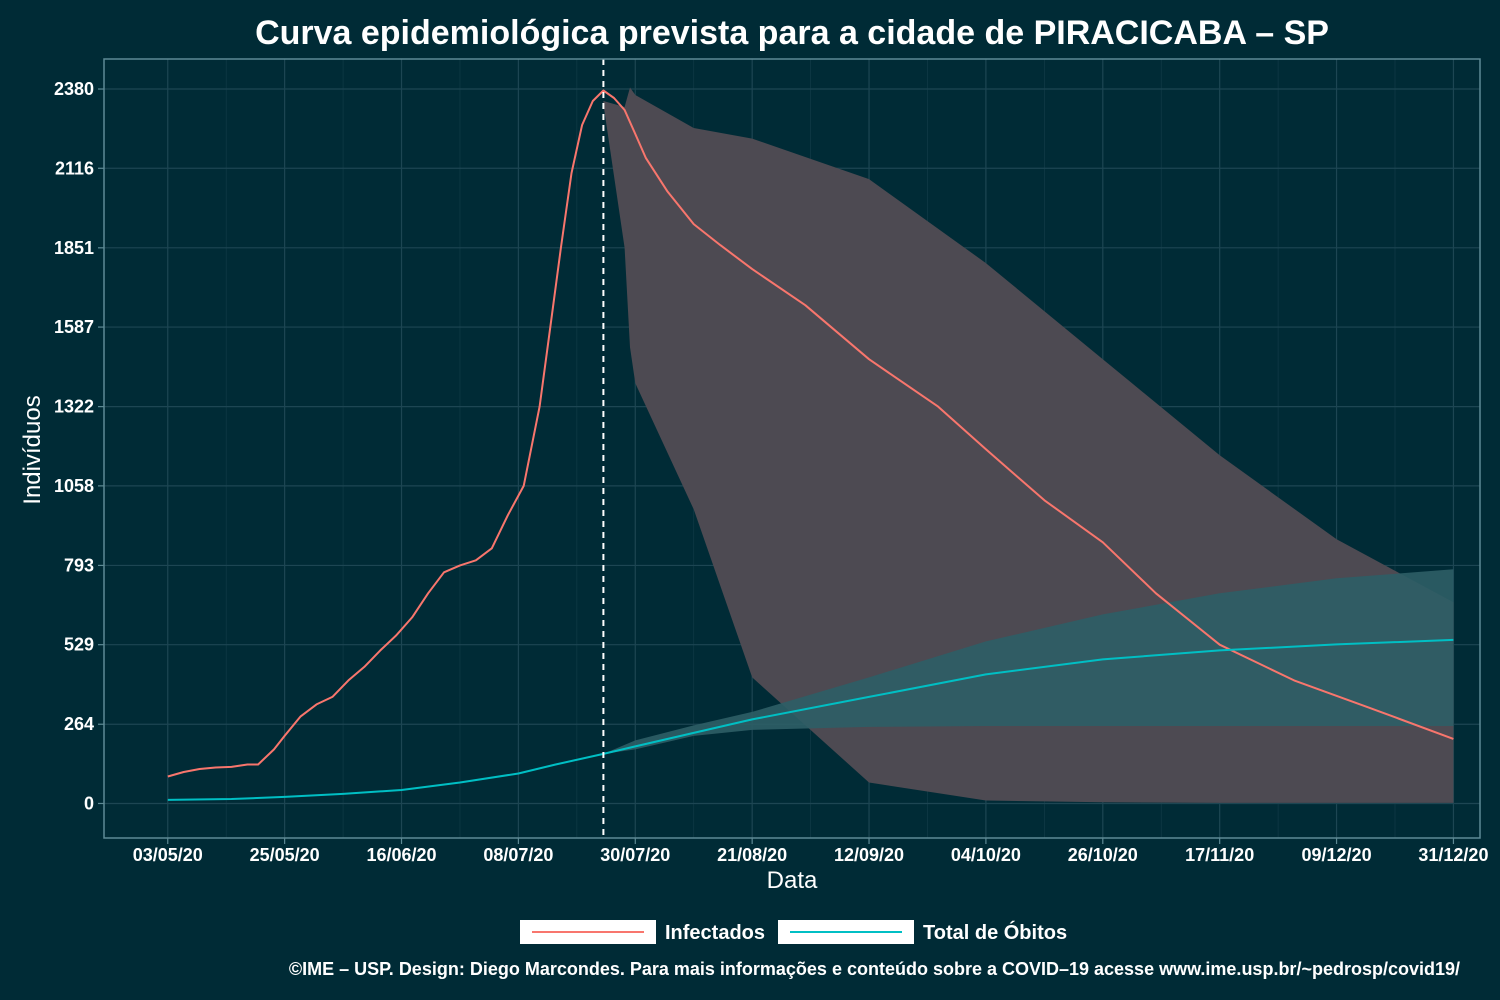 The width and height of the screenshot is (1500, 1000). I want to click on x-tick-label: 26/10/20, so click(1103, 855).